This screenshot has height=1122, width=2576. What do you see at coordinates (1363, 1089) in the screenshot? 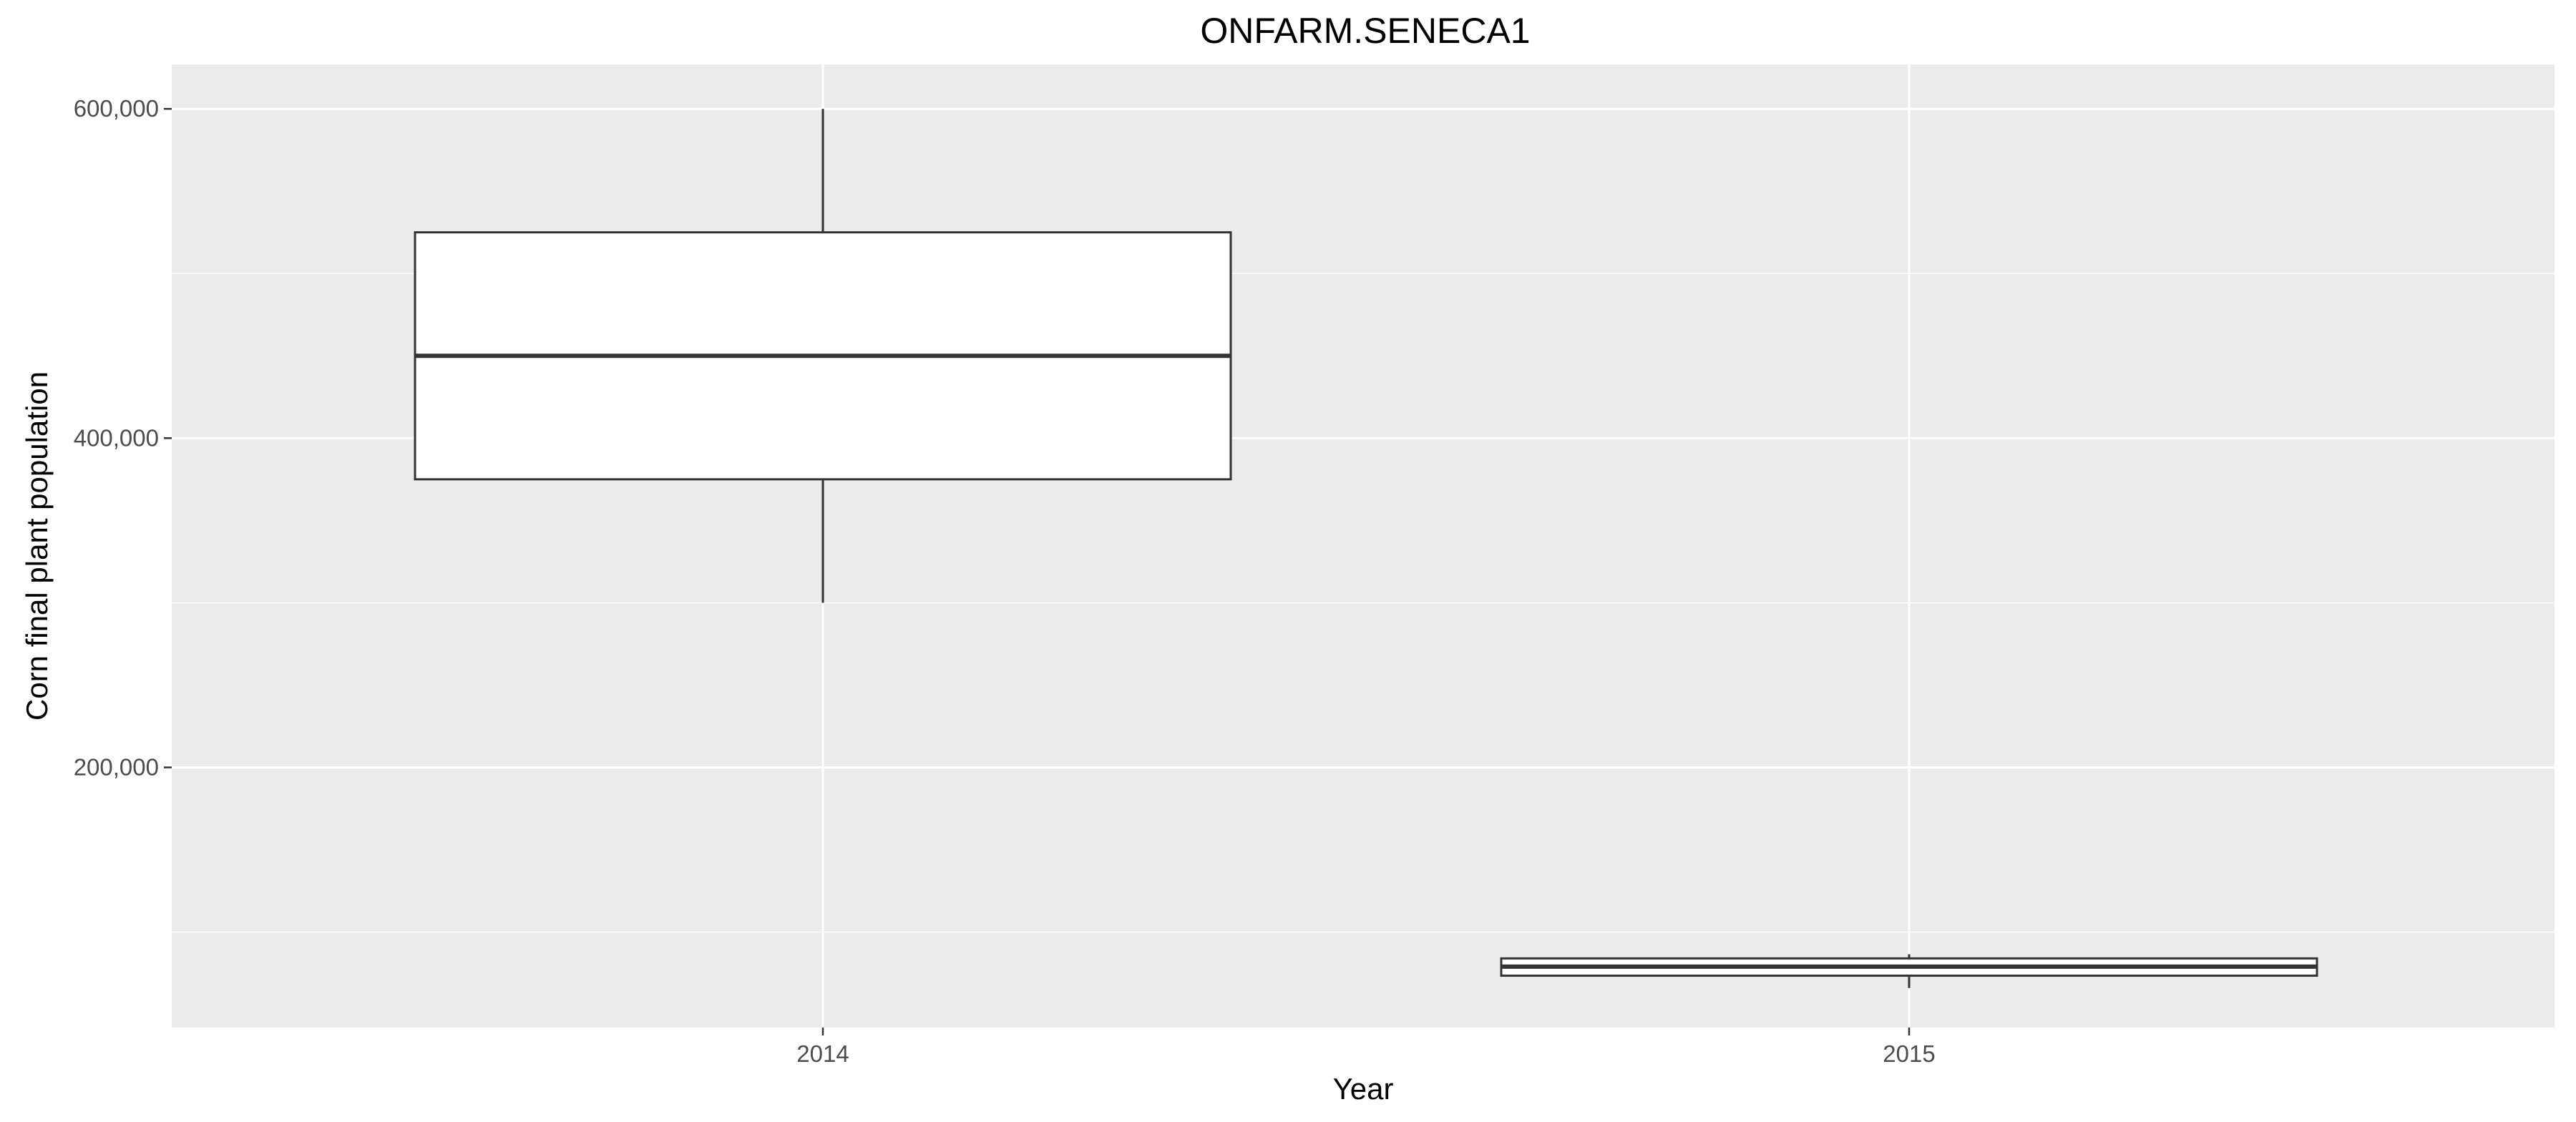
I see `x-axis-title: Year` at bounding box center [1363, 1089].